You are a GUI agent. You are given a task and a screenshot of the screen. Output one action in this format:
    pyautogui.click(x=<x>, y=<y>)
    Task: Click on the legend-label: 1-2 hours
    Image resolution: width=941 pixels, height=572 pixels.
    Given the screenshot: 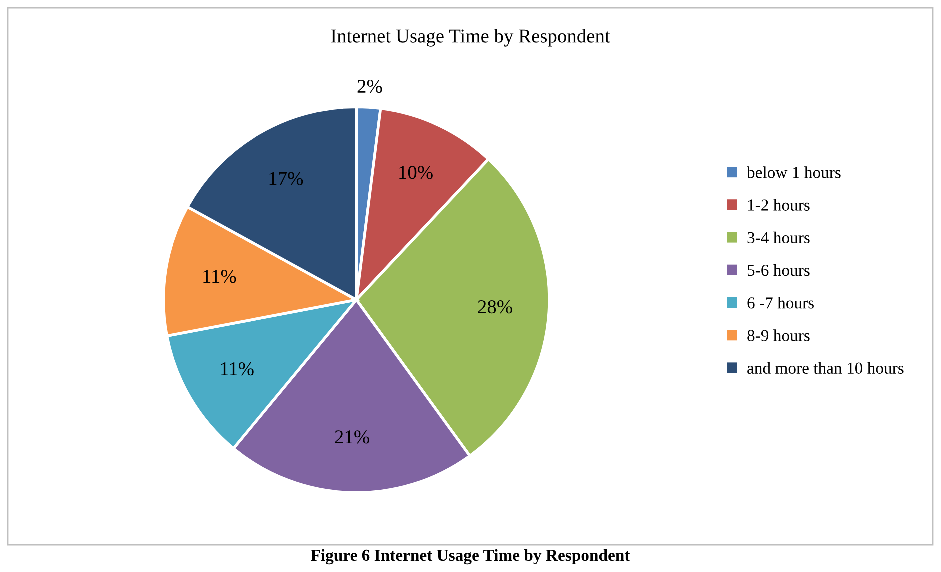 What is the action you would take?
    pyautogui.click(x=779, y=205)
    